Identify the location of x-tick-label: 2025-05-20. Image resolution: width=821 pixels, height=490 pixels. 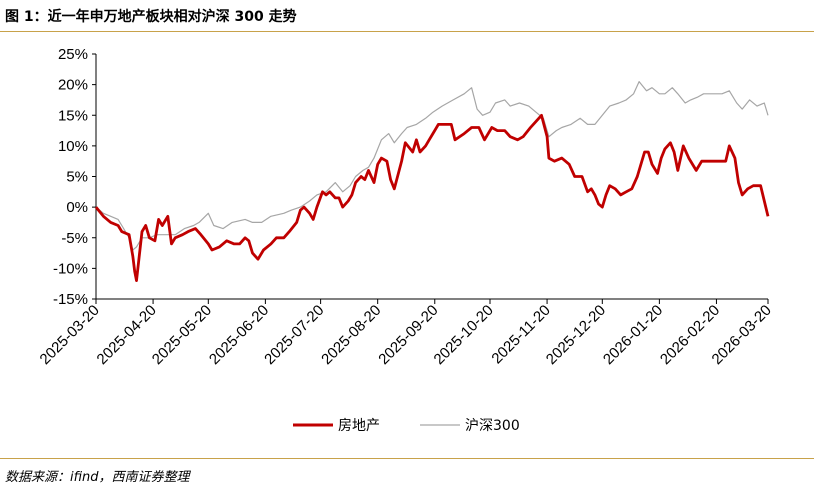
(182, 335).